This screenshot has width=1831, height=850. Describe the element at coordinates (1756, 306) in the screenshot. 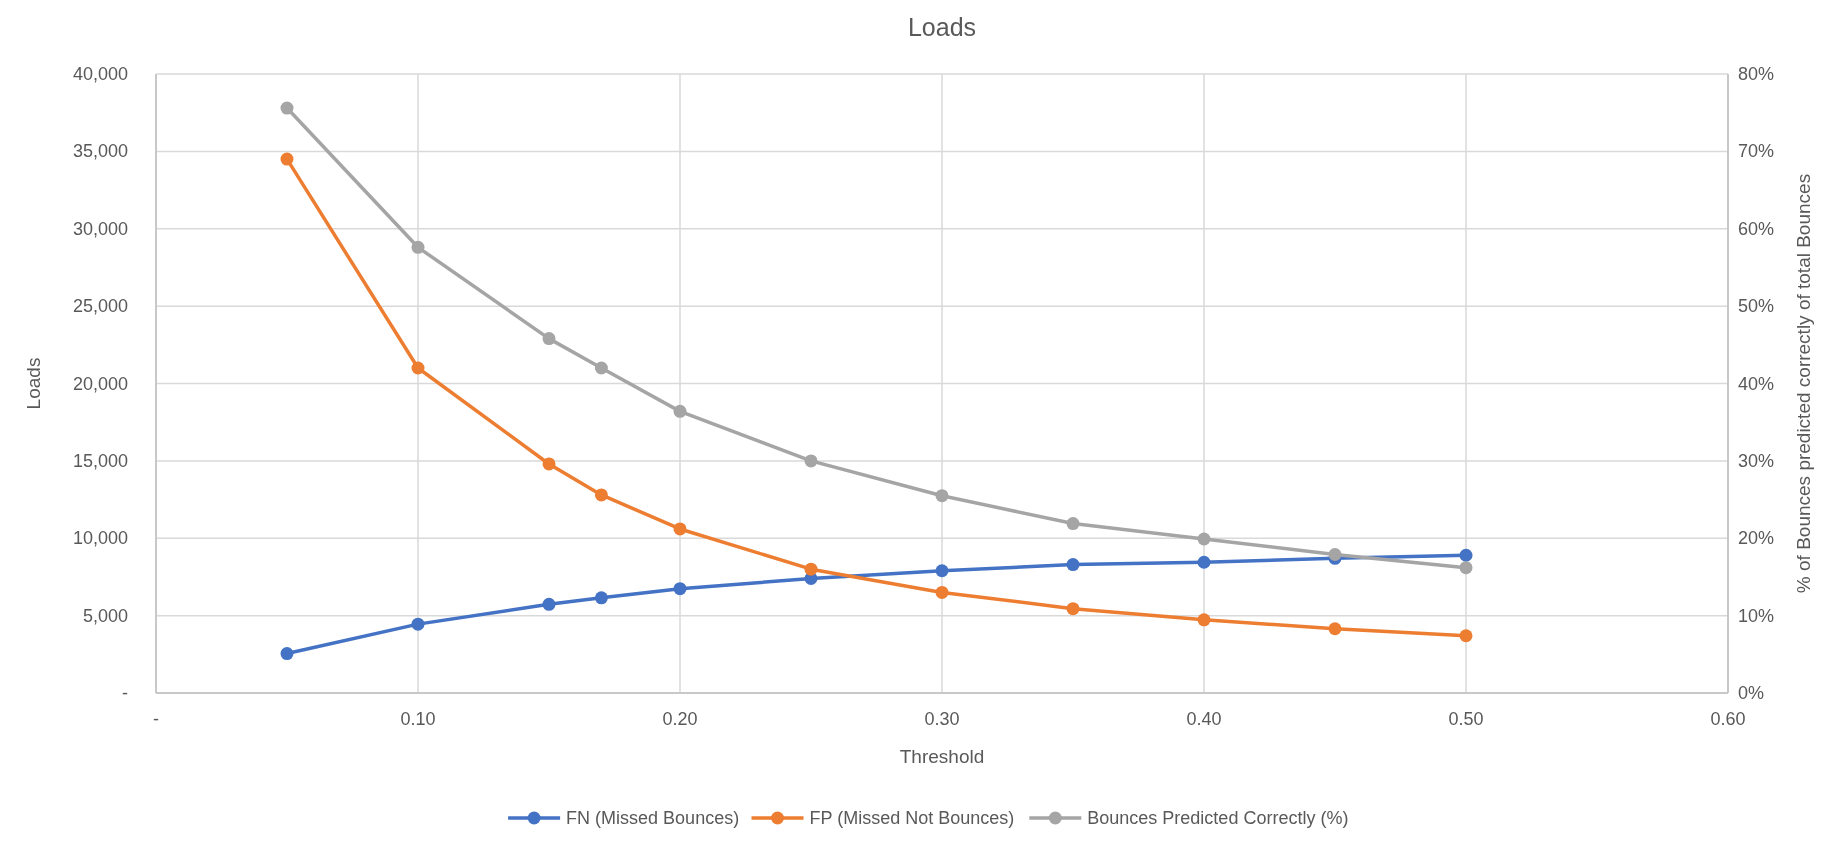

I see `y2-tick-label: 50%` at that location.